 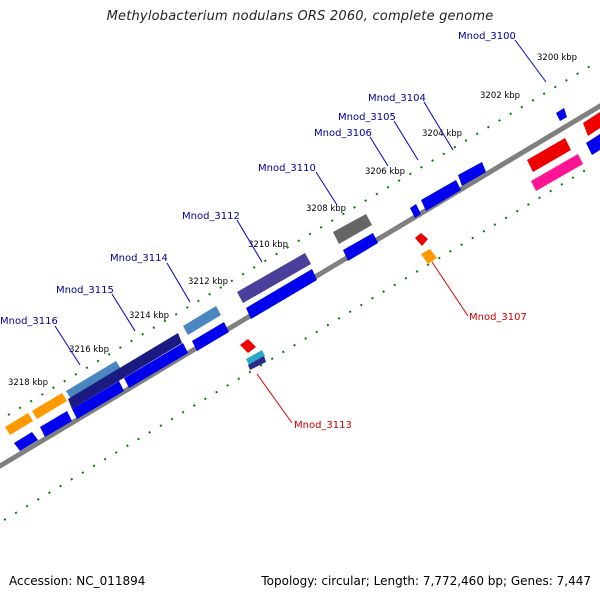 What do you see at coordinates (139, 258) in the screenshot?
I see `gene-label-3114: Mnod_3114` at bounding box center [139, 258].